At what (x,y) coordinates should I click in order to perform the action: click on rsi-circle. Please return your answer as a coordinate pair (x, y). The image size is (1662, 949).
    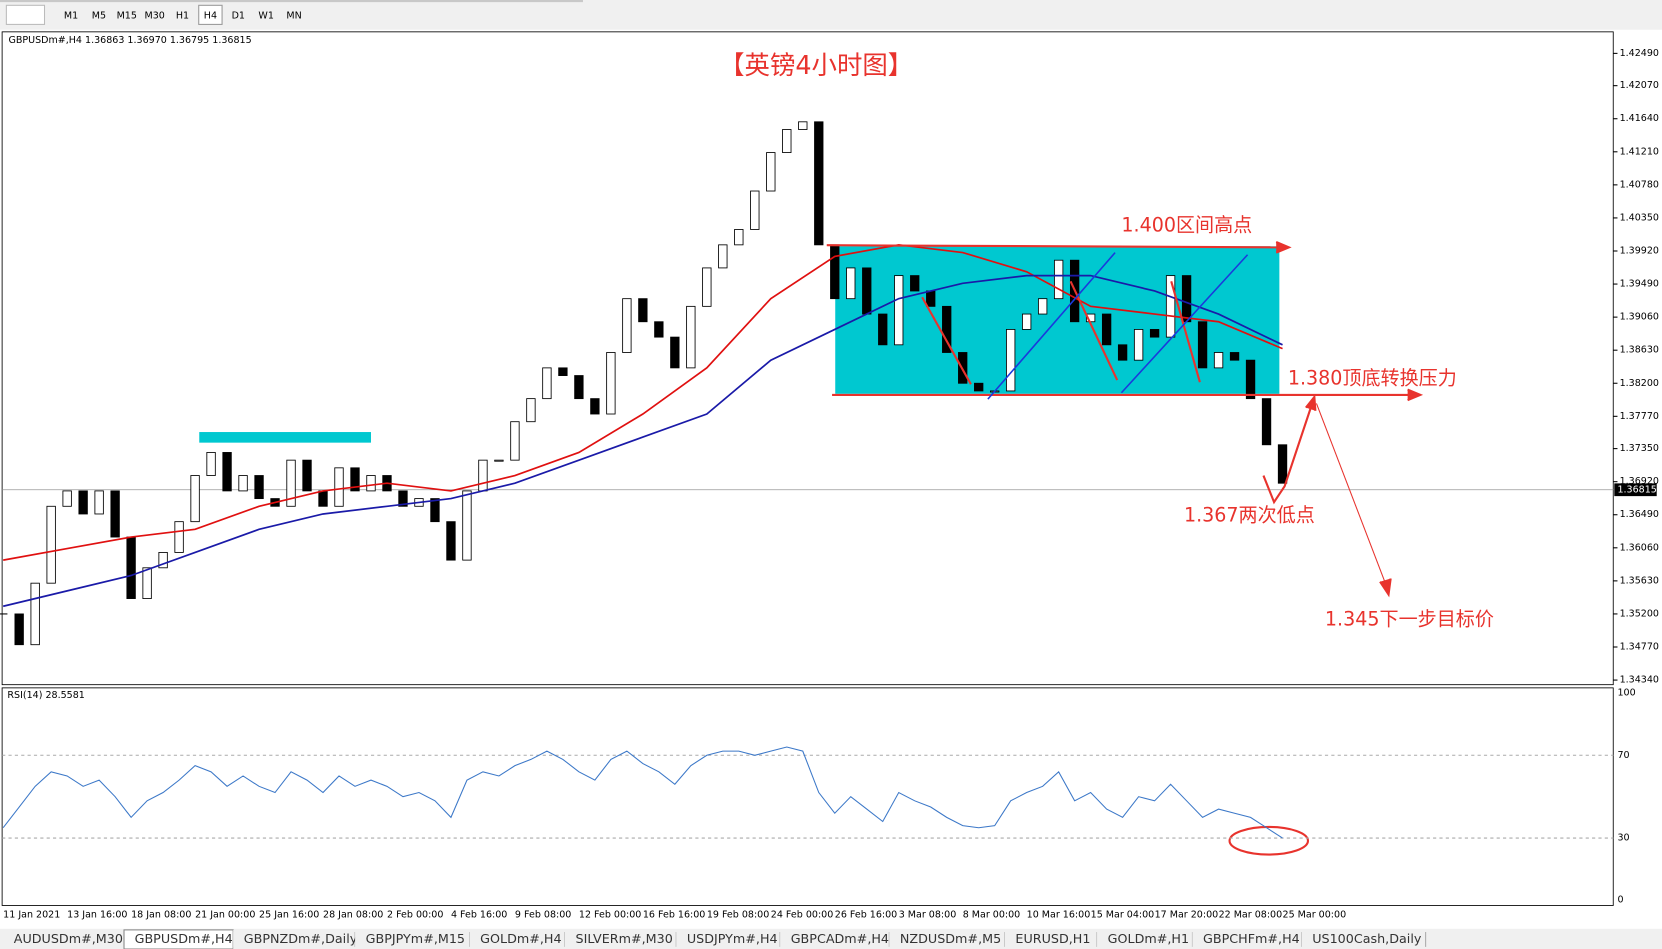
    Looking at the image, I should click on (1269, 840).